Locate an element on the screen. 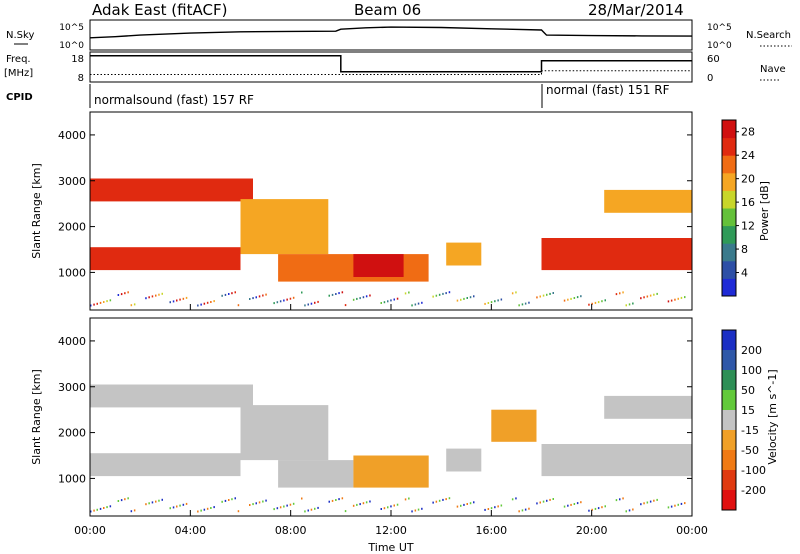 The width and height of the screenshot is (800, 554). nave-label: Nave is located at coordinates (773, 69).